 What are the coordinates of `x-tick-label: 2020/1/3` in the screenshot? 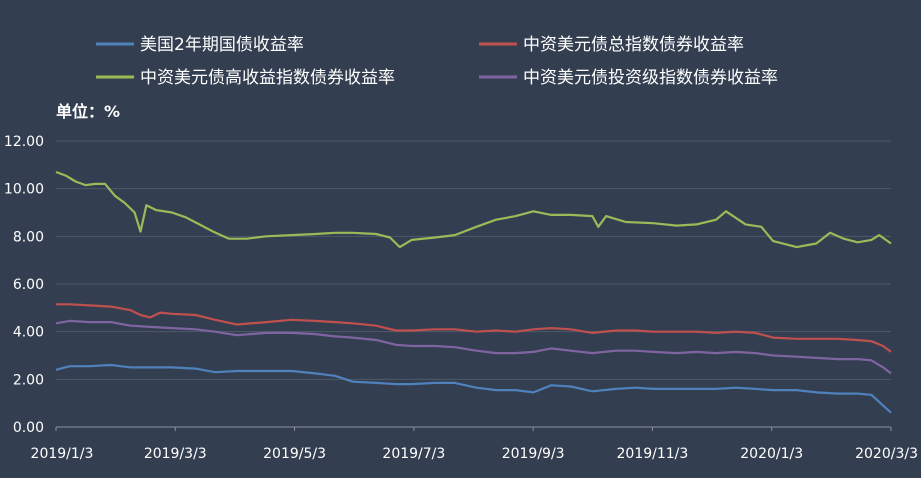 It's located at (771, 454).